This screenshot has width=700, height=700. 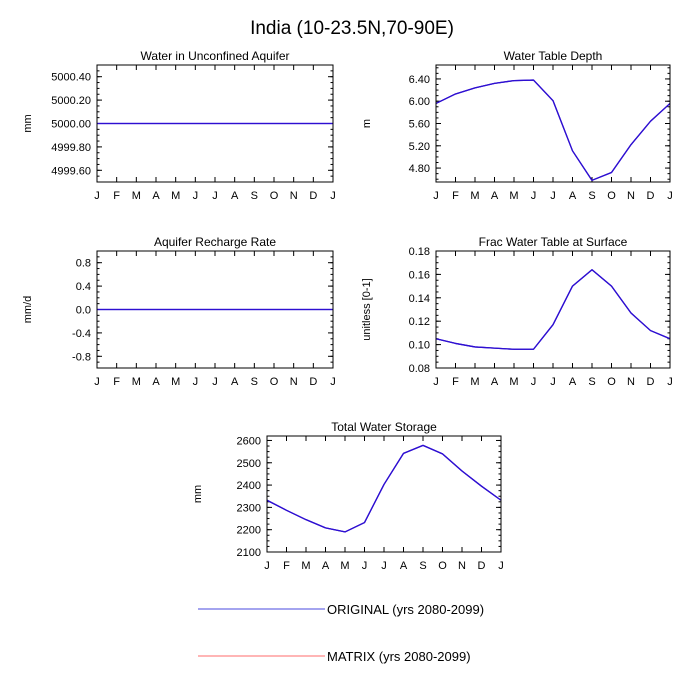 What do you see at coordinates (419, 275) in the screenshot?
I see `y-tick-label: 0.16` at bounding box center [419, 275].